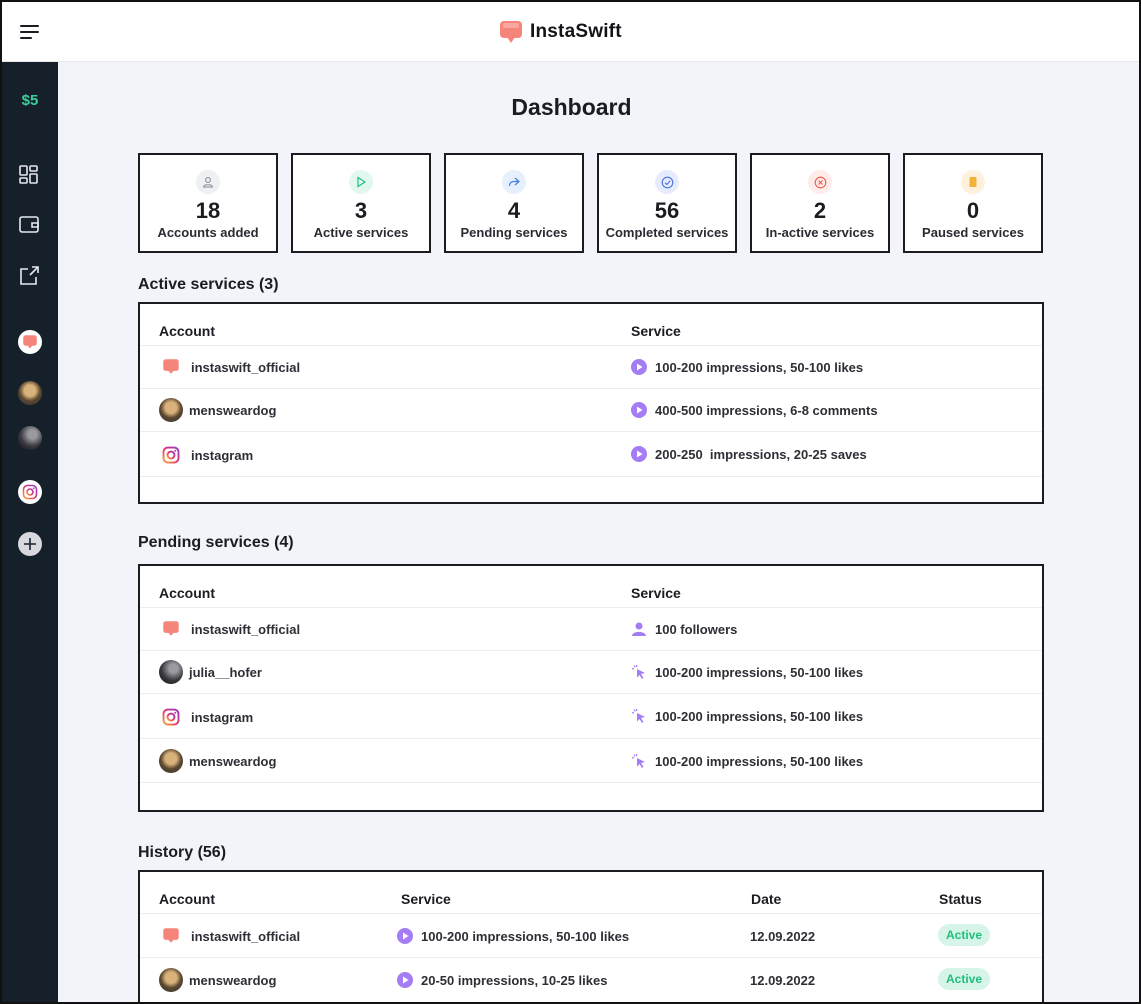 The height and width of the screenshot is (1004, 1141). I want to click on stat-card-pending: 4 Pending services, so click(514, 203).